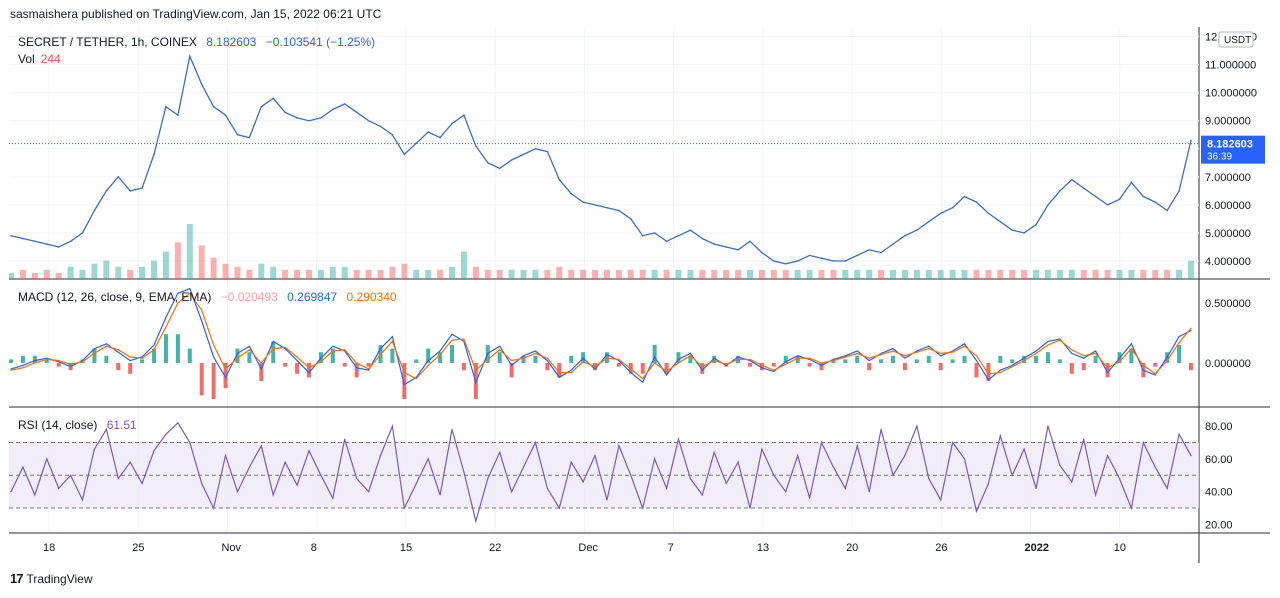  Describe the element at coordinates (107, 42) in the screenshot. I see `symbol-label: SECRET / TETHER, 1h, COINEX` at that location.